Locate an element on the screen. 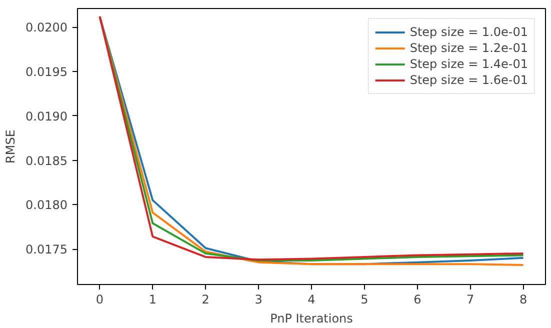 This screenshot has height=328, width=551. y-axis-title: RMSE is located at coordinates (11, 147).